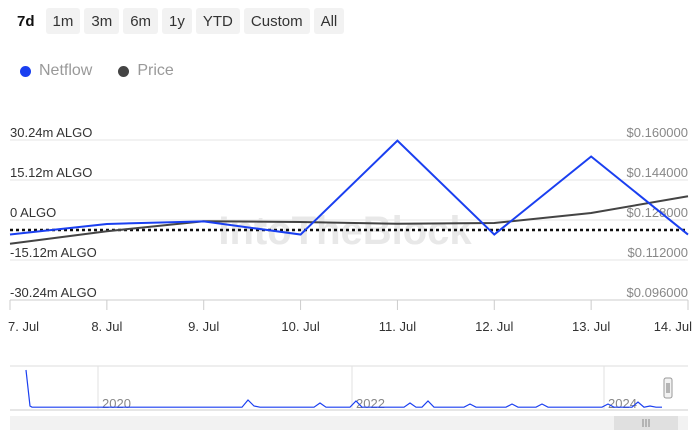 The height and width of the screenshot is (443, 698). What do you see at coordinates (349, 220) in the screenshot?
I see `price-line` at bounding box center [349, 220].